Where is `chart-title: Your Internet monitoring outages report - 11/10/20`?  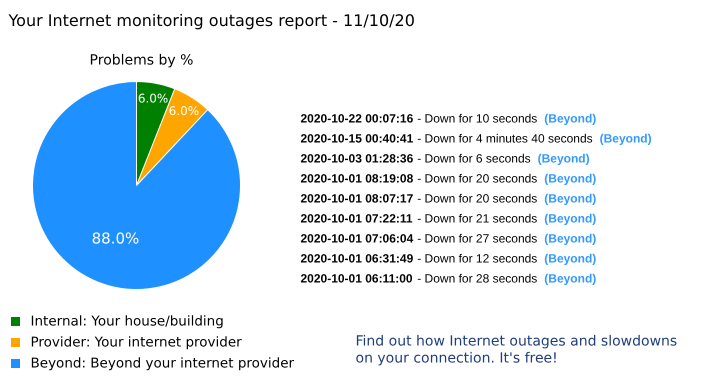
chart-title: Your Internet monitoring outages report - 11/10/20 is located at coordinates (211, 20).